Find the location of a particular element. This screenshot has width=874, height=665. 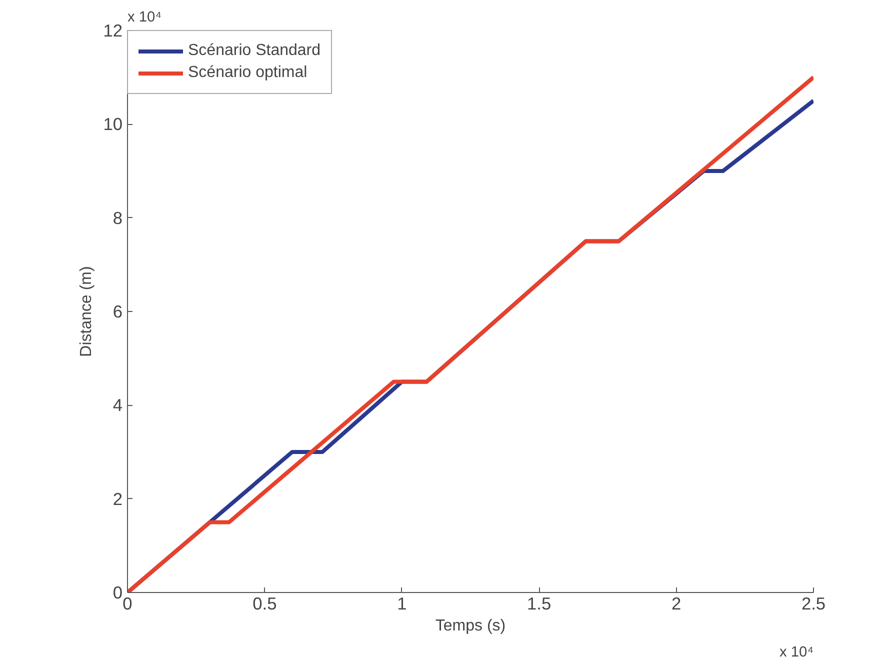

x-tick-label: 1 is located at coordinates (402, 604).